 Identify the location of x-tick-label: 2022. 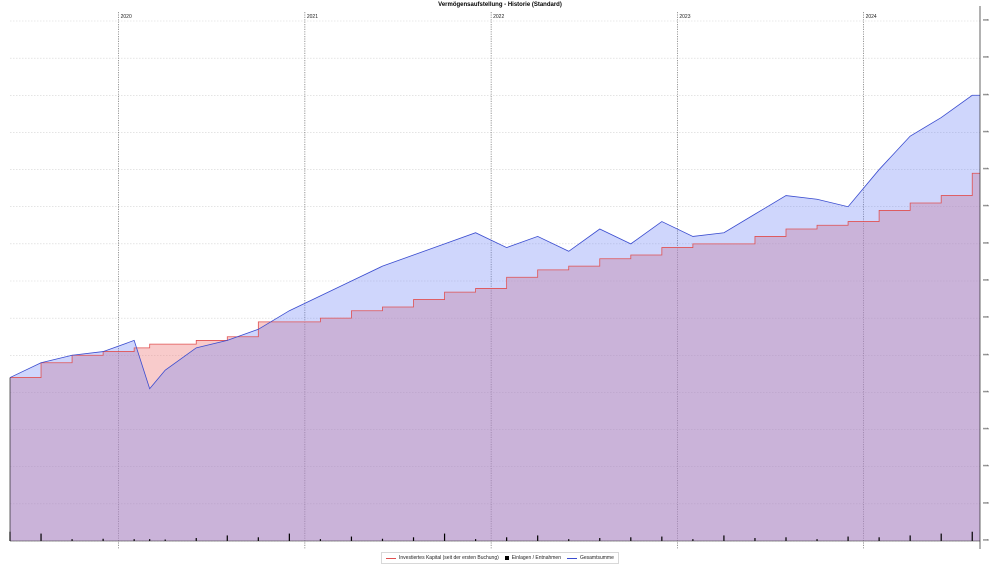
(498, 17).